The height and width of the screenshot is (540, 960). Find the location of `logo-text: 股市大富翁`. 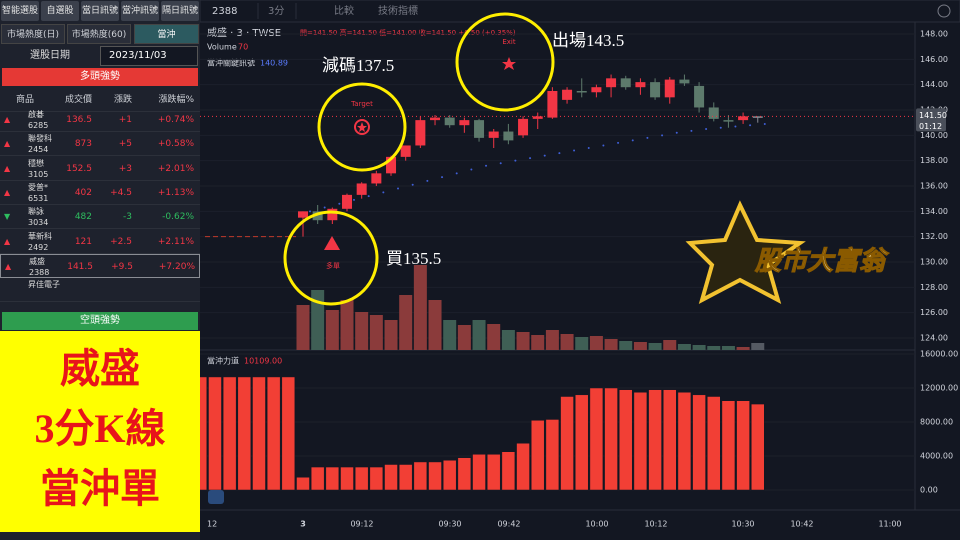

logo-text: 股市大富翁 is located at coordinates (822, 262).